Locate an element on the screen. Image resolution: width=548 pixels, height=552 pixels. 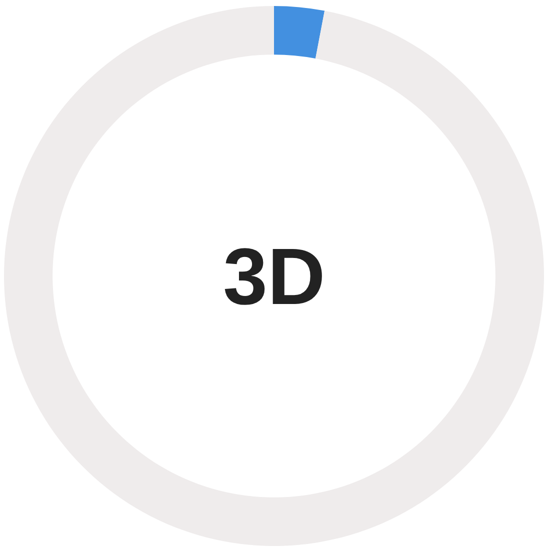
text: 3D is located at coordinates (274, 276).